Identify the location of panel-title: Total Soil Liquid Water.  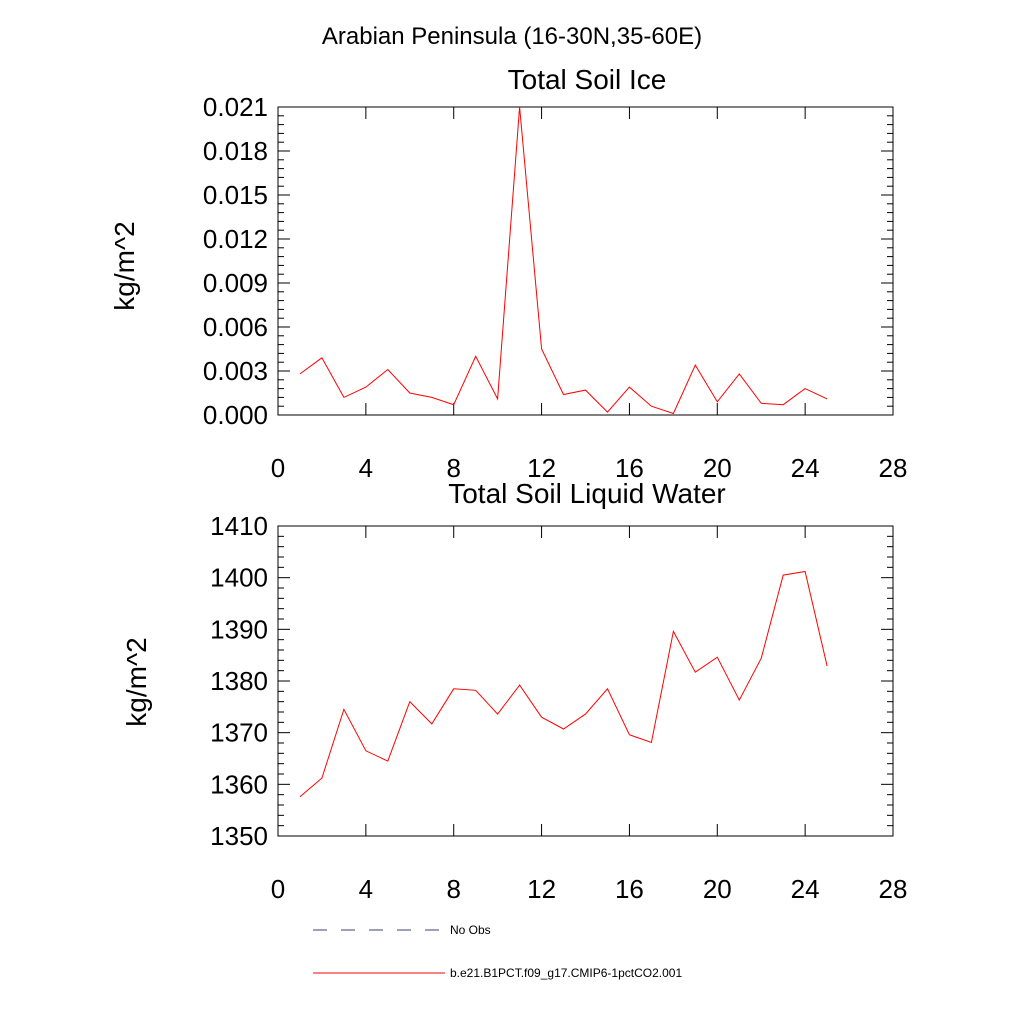
(587, 493).